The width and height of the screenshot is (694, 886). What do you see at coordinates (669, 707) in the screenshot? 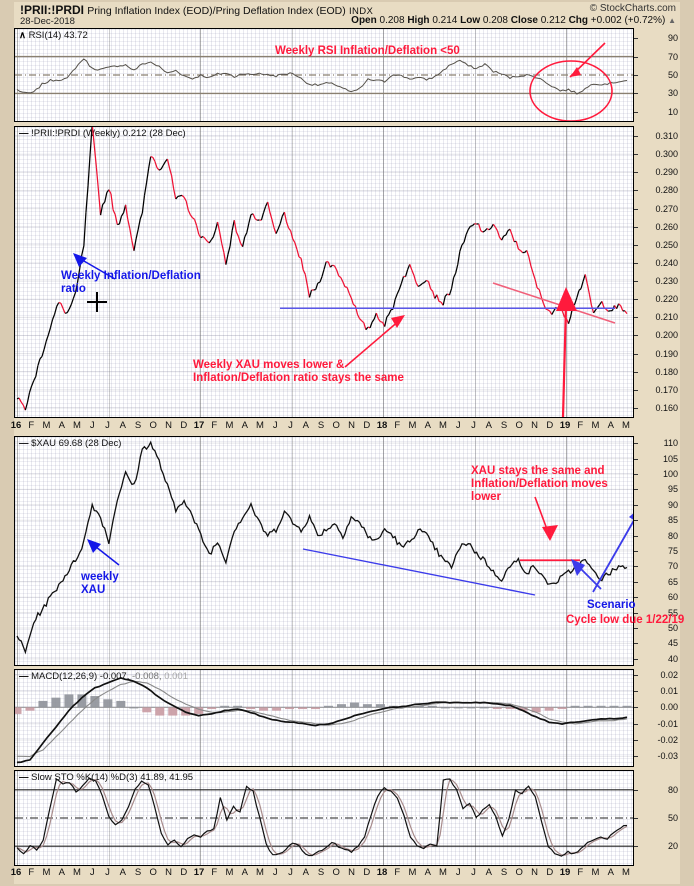
I see `axis-tick-label: 0.00` at bounding box center [669, 707].